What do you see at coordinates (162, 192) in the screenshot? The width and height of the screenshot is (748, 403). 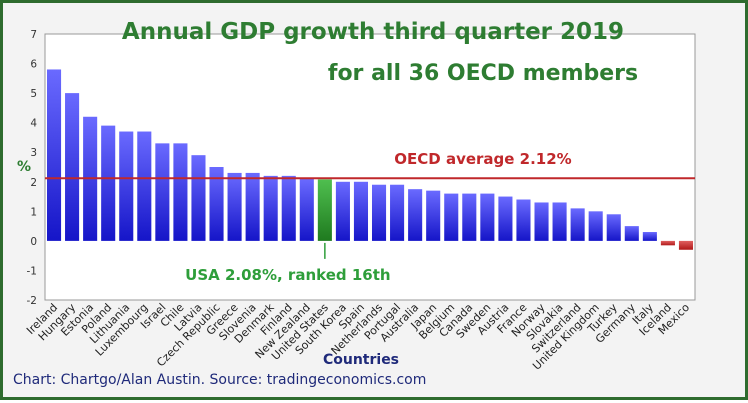 I see `bar-israel` at bounding box center [162, 192].